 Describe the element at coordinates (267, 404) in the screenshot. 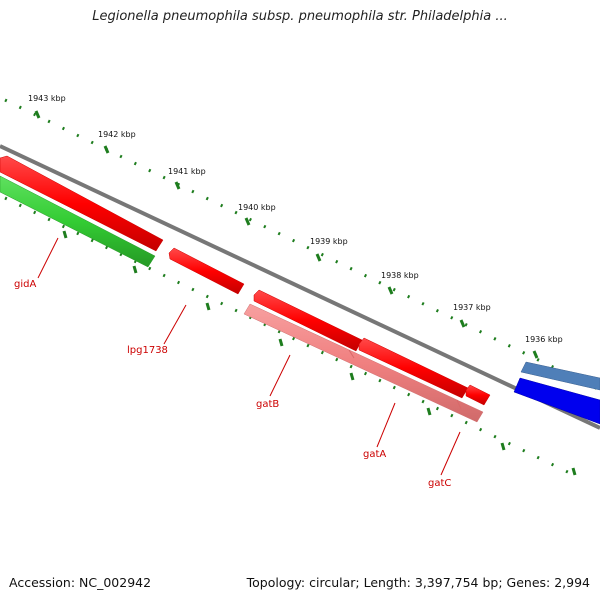

I see `gene-label-gatB: gatB` at that location.